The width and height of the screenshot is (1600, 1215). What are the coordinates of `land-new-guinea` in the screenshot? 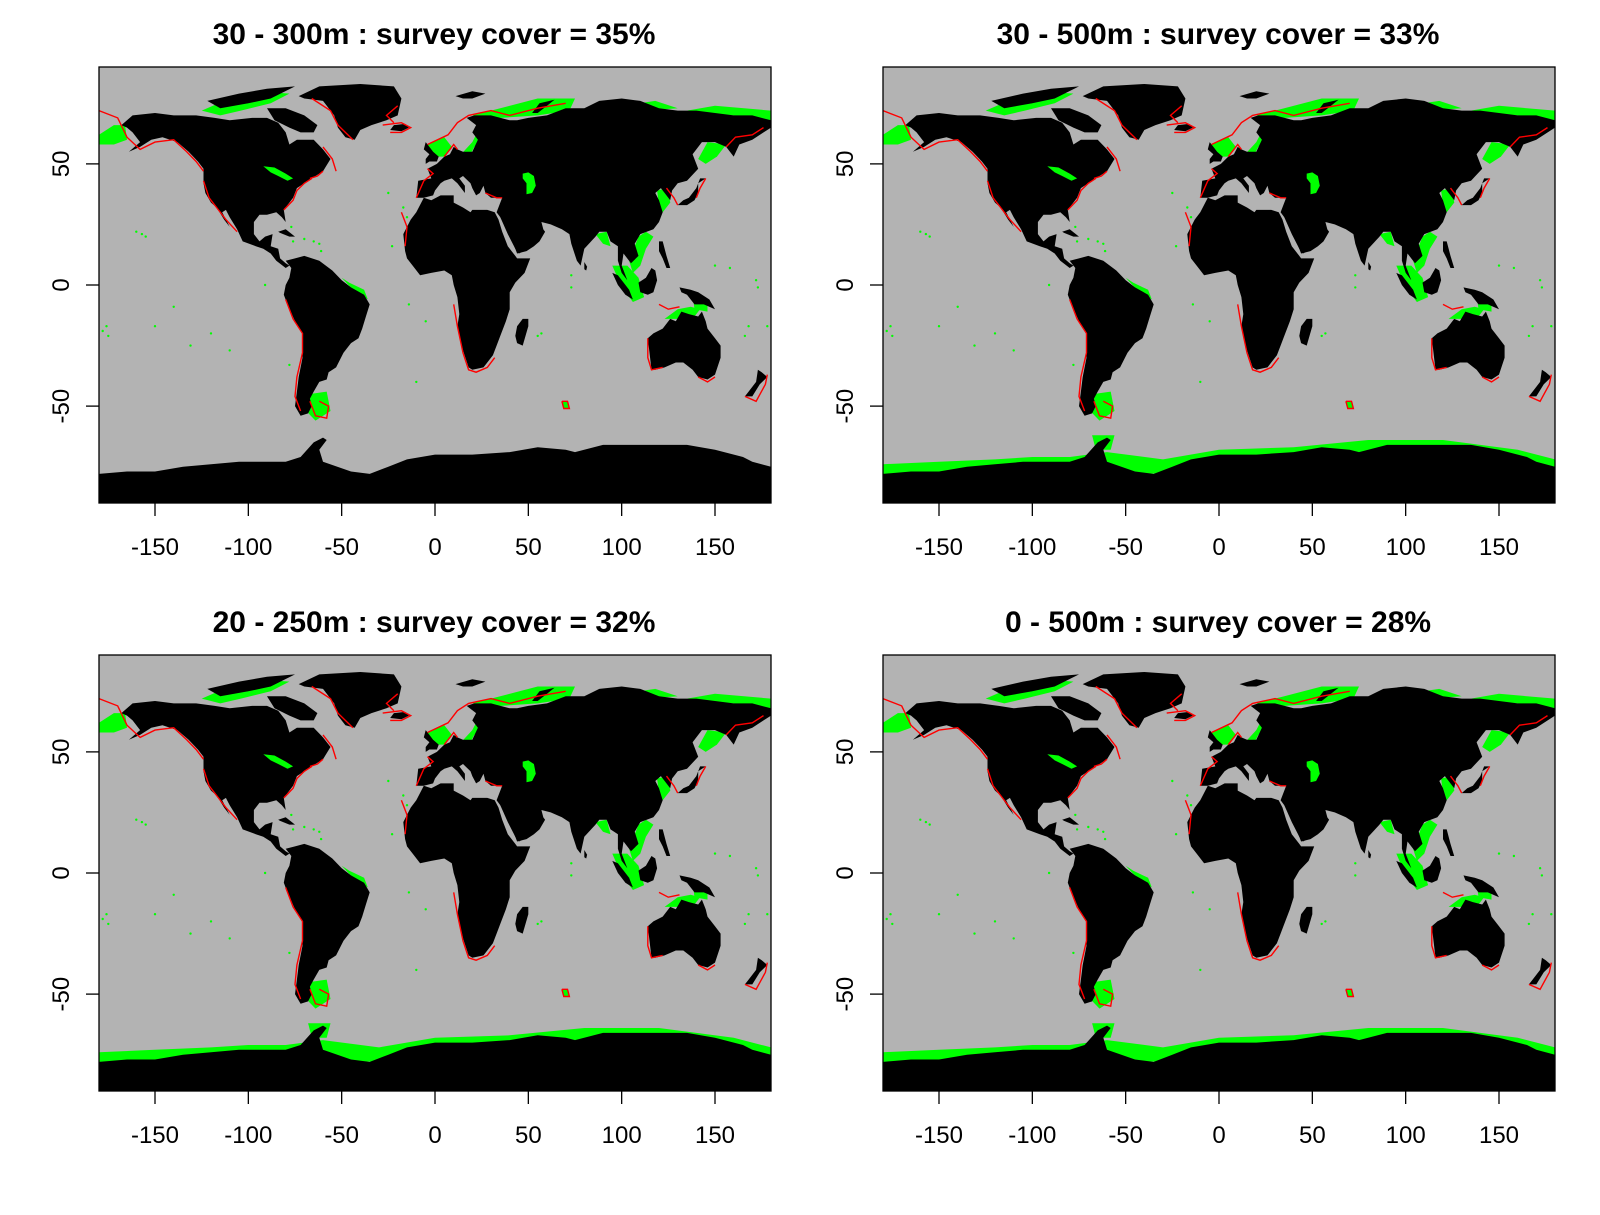 It's located at (697, 886).